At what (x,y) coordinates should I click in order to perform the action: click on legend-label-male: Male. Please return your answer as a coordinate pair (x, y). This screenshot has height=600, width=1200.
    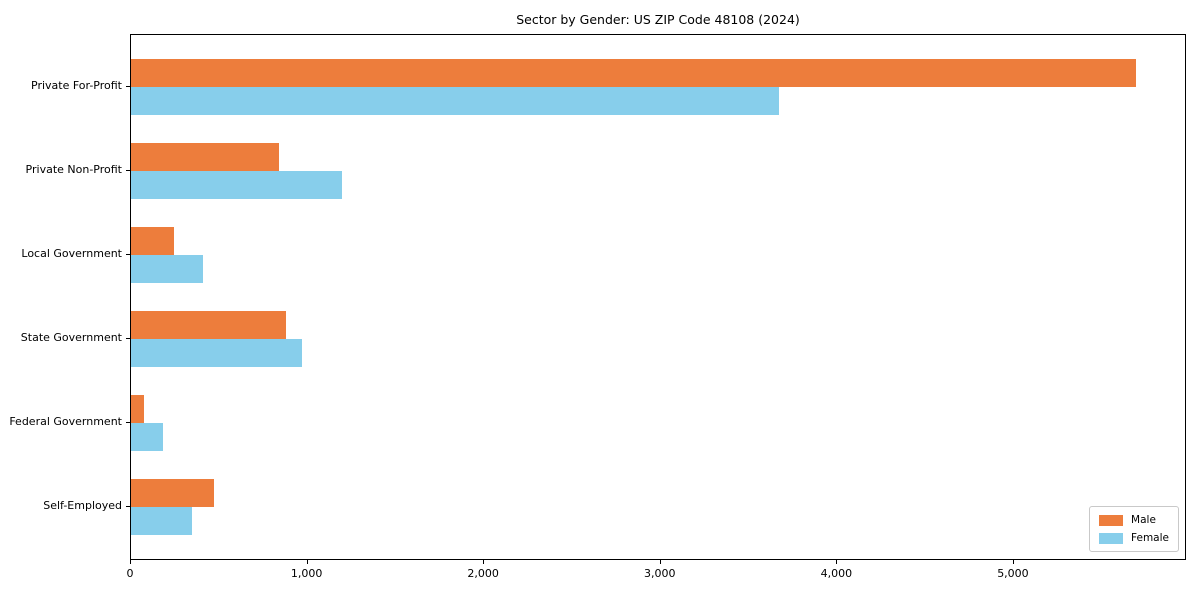
    Looking at the image, I should click on (1143, 520).